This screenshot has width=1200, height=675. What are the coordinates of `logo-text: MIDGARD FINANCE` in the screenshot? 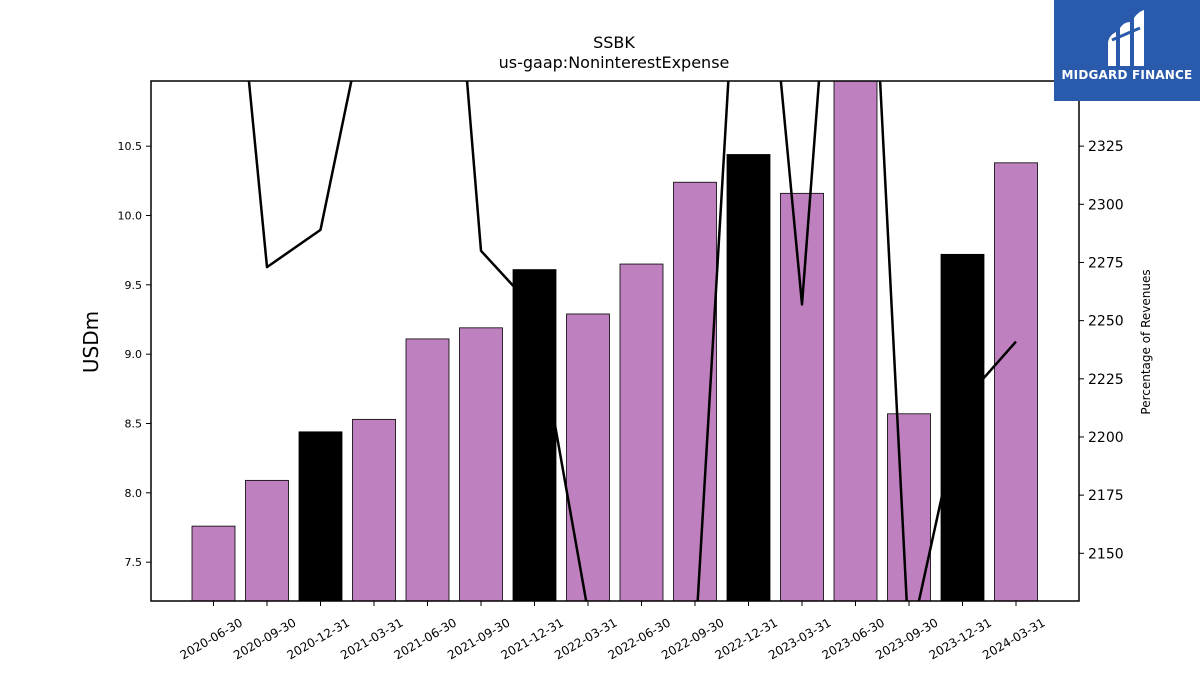 It's located at (1127, 75).